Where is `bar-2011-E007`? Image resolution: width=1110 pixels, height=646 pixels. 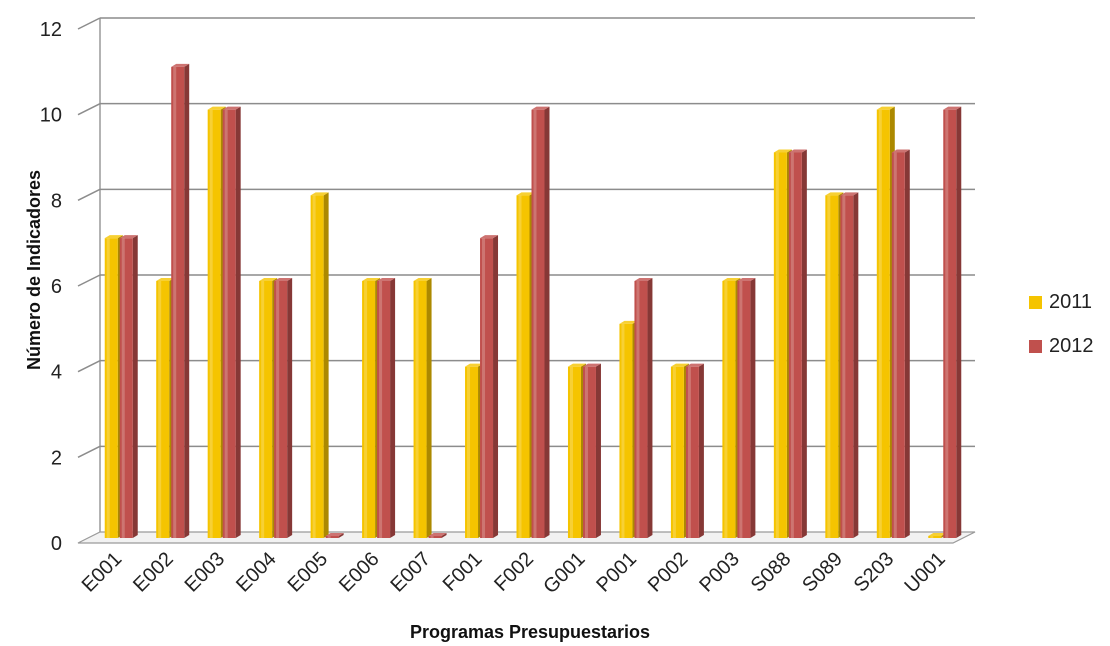 bar-2011-E007 is located at coordinates (422, 408).